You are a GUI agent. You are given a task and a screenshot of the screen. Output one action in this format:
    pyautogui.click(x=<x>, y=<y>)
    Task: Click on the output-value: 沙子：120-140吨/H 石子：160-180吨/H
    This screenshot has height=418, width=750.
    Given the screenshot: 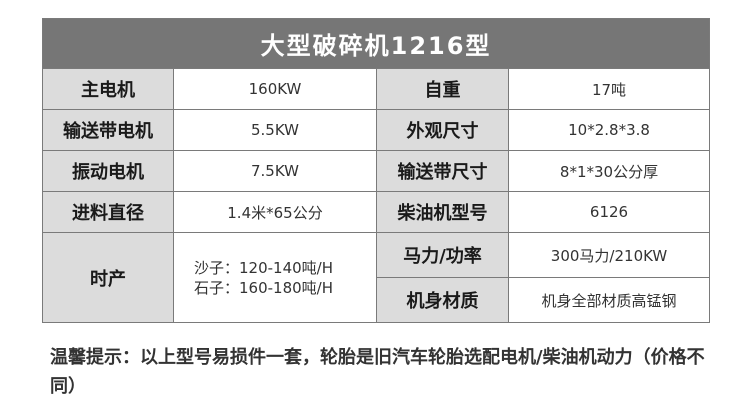 What is the action you would take?
    pyautogui.click(x=275, y=277)
    